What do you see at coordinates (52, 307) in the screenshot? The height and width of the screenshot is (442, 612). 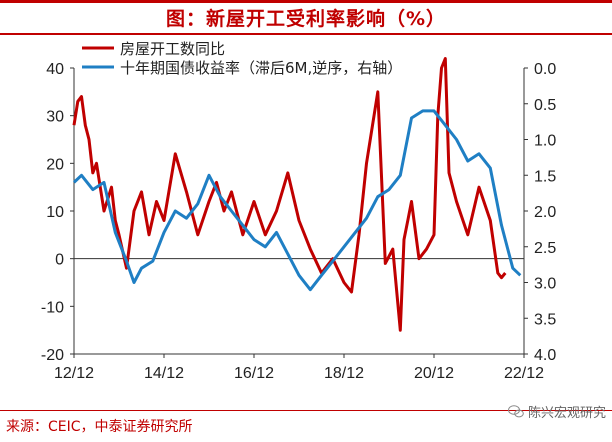 I see `left-tick-label: -10` at bounding box center [52, 307].